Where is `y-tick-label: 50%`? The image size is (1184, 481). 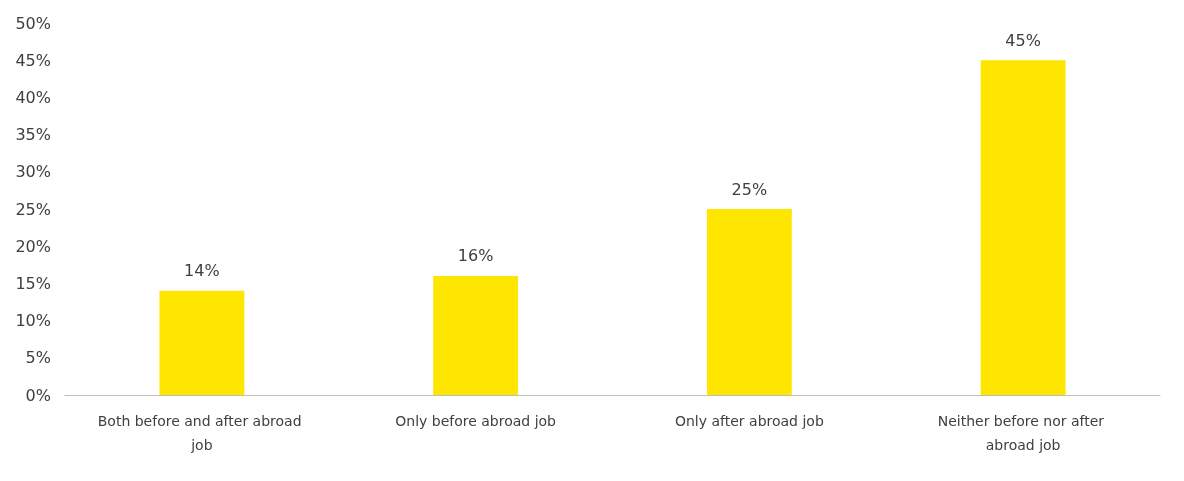
y-tick-label: 50% is located at coordinates (33, 23).